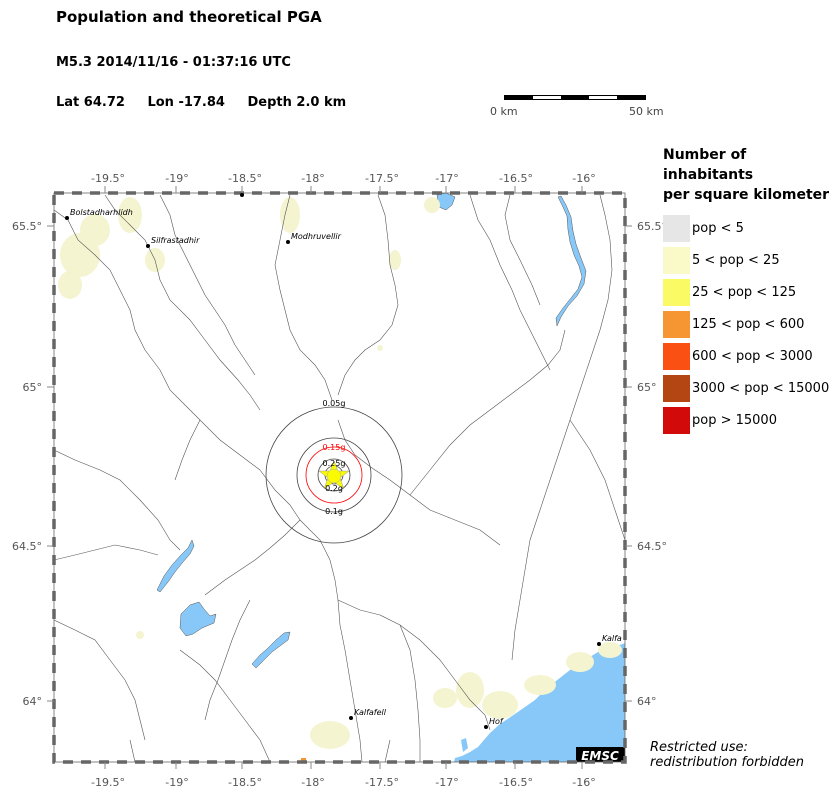 The image size is (832, 799). Describe the element at coordinates (516, 782) in the screenshot. I see `lon-label-bottom: -16.5°` at that location.